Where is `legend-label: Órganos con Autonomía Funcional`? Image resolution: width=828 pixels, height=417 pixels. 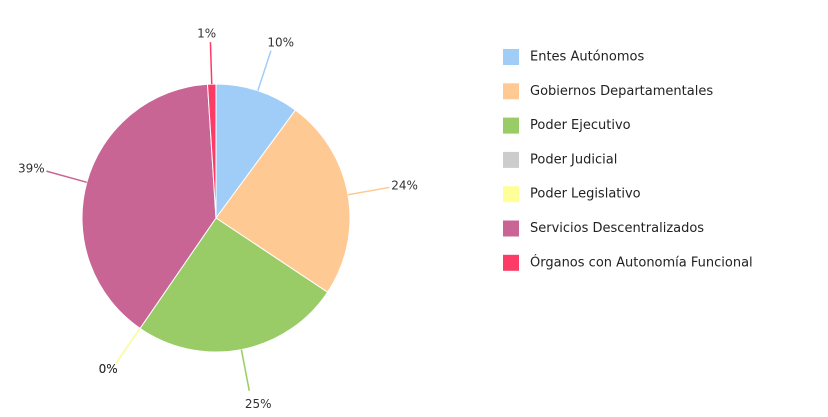
legend-label: Órganos con Autonomía Funcional is located at coordinates (641, 262).